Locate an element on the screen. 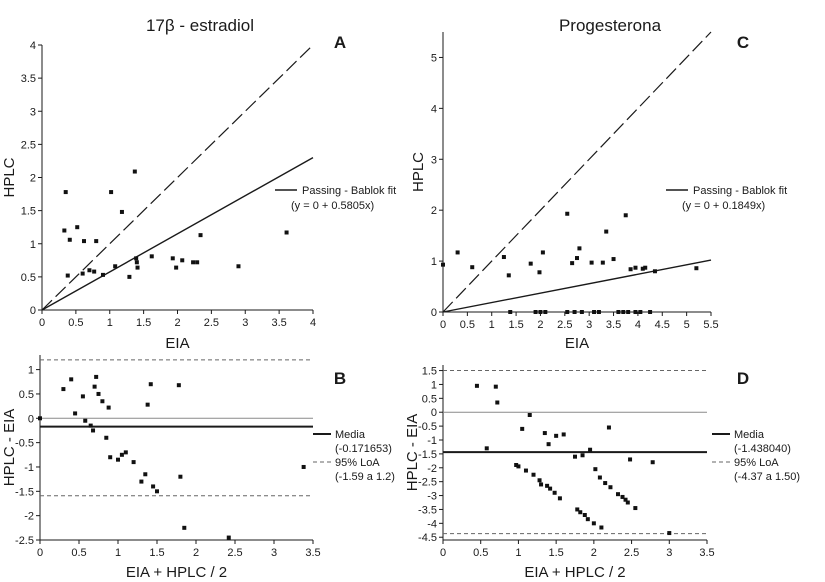 The image size is (825, 582). y-tick-label: -1.5 is located at coordinates (427, 455).